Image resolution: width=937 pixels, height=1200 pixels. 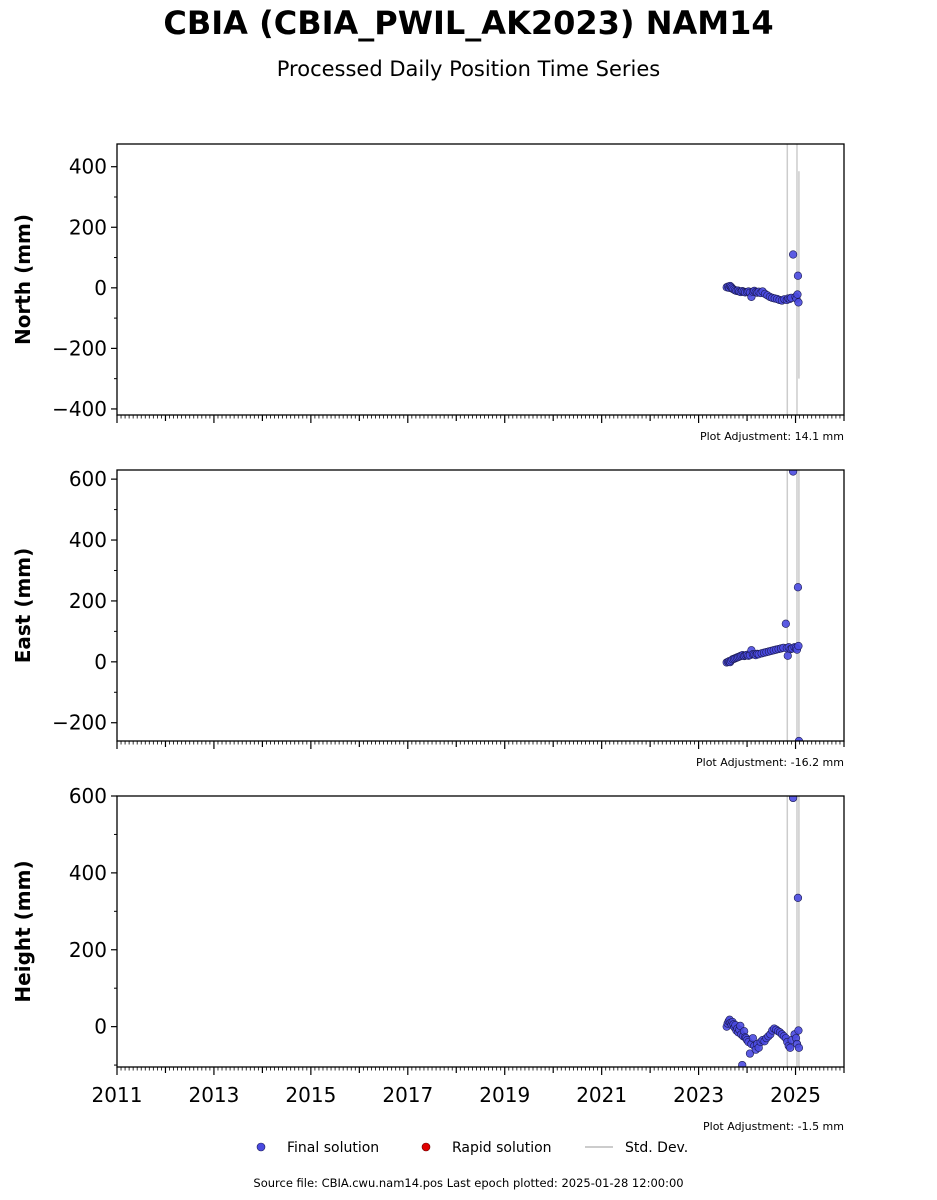 I want to click on x-tick-label: 2021, so click(x=601, y=1095).